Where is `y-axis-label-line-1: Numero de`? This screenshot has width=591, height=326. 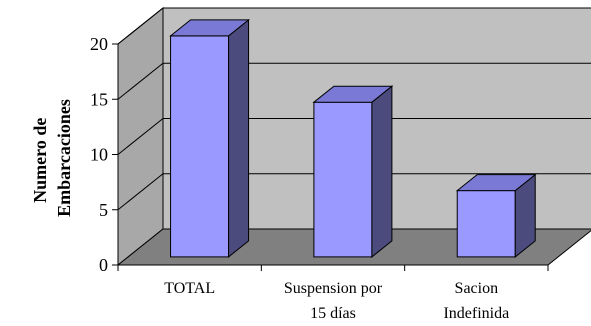 y-axis-label-line-1: Numero de is located at coordinates (40, 160).